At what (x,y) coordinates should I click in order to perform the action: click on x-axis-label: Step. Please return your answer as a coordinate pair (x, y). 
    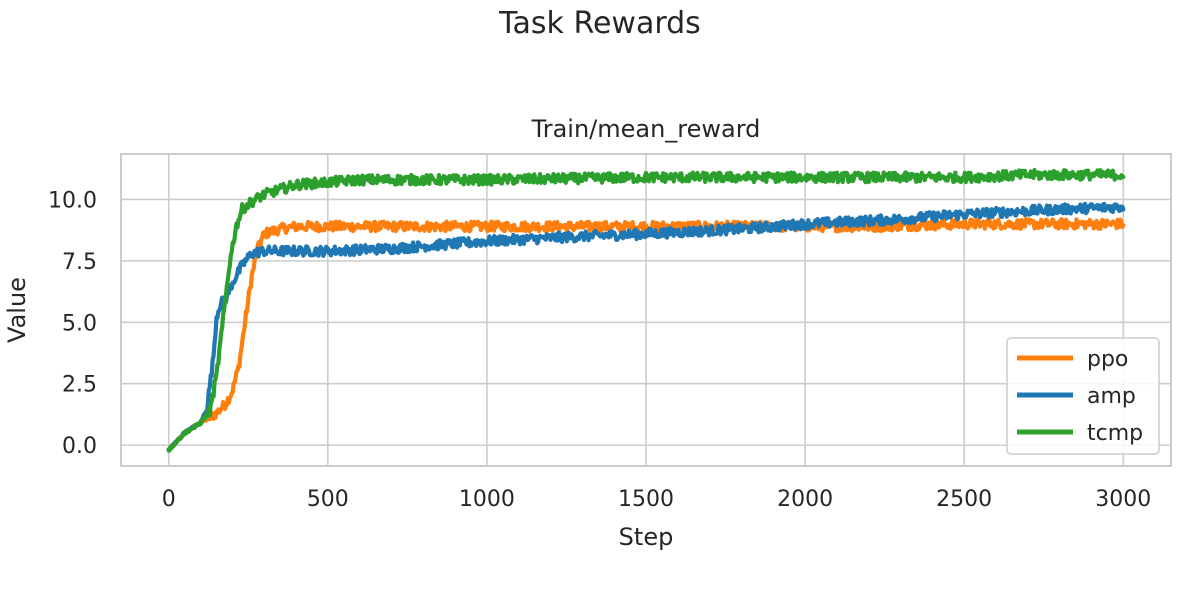
    Looking at the image, I should click on (646, 537).